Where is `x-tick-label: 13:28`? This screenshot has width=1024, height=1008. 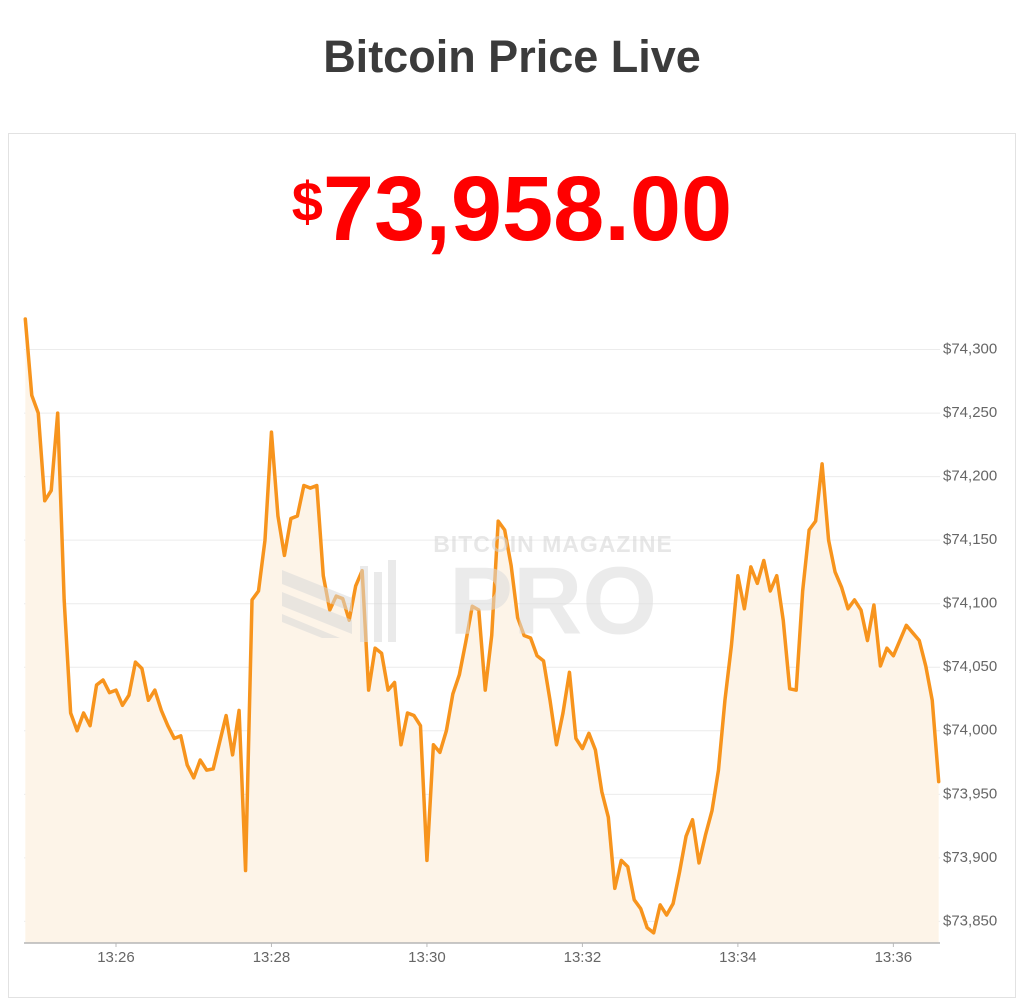
x-tick-label: 13:28 is located at coordinates (272, 957).